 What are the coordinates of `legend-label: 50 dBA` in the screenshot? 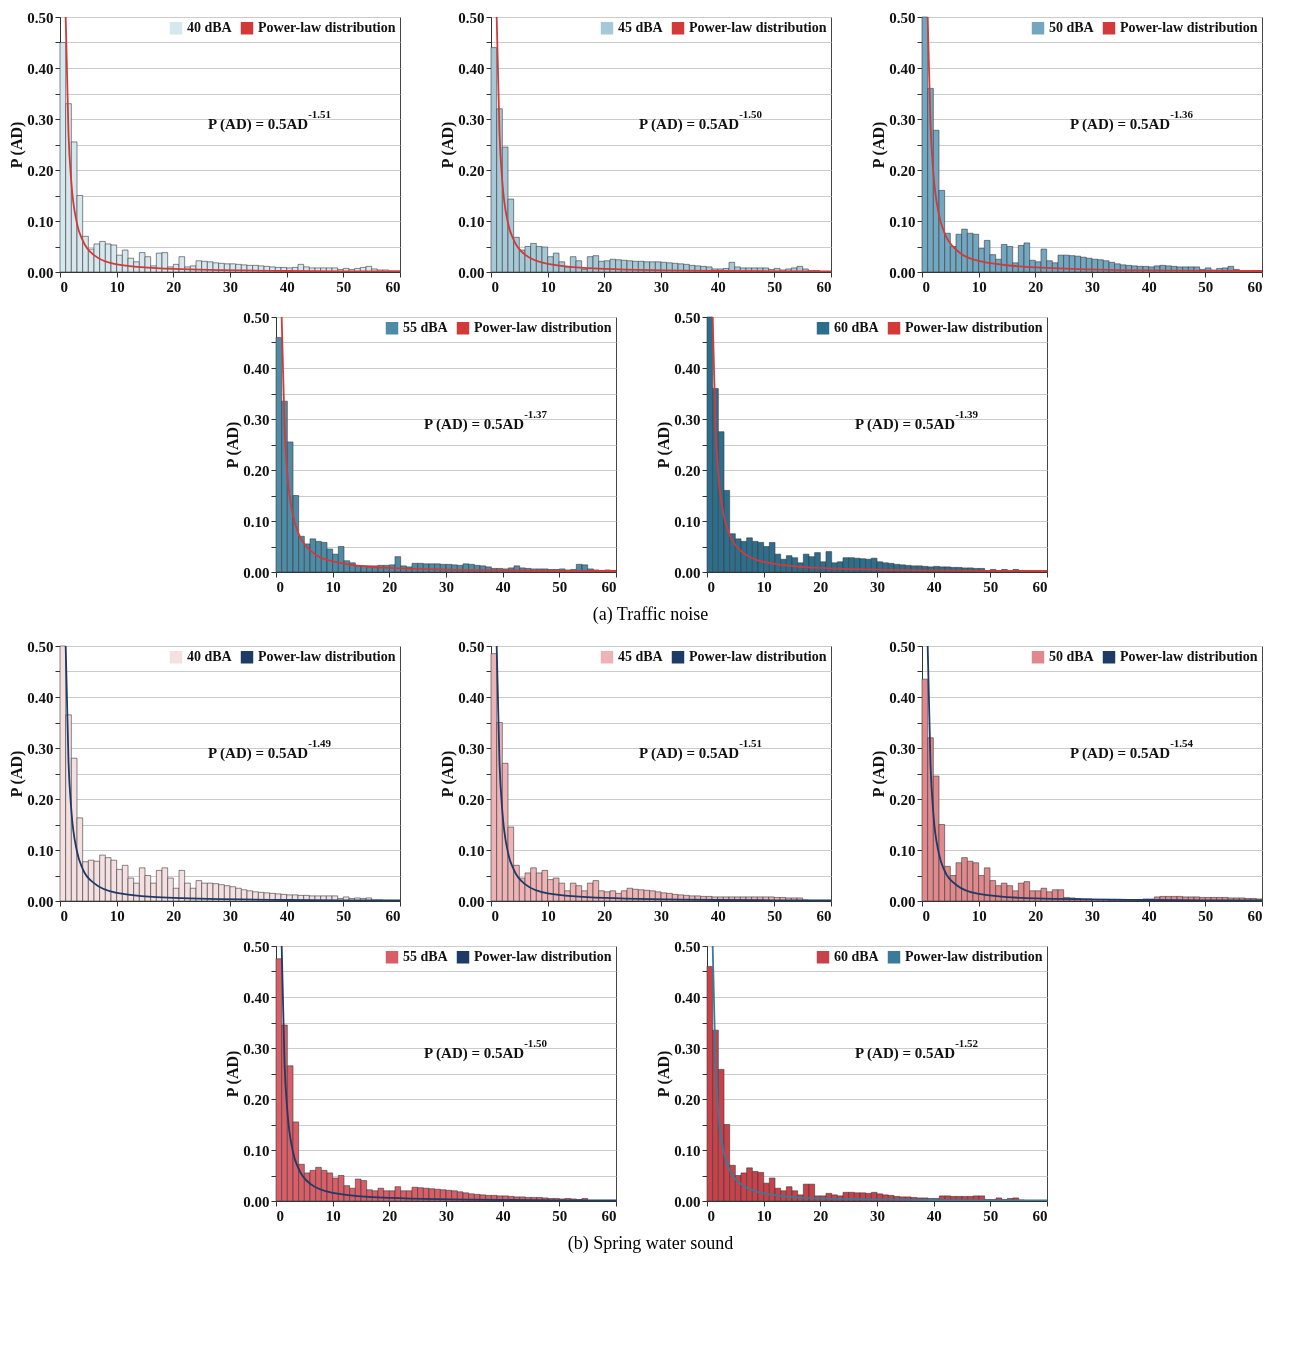 It's located at (1072, 657).